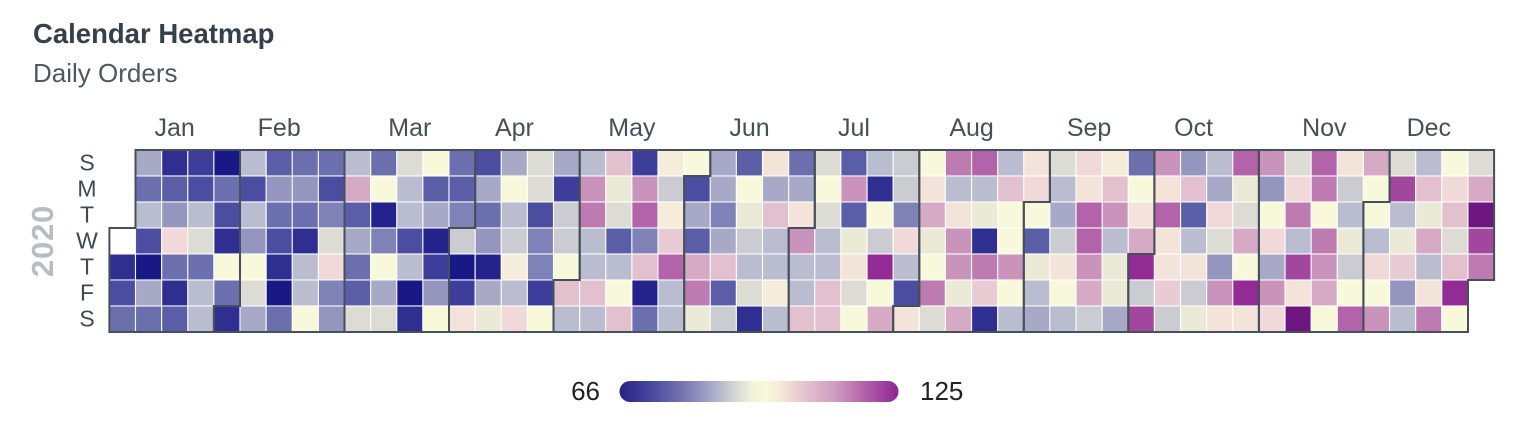 This screenshot has height=445, width=1524. Describe the element at coordinates (514, 128) in the screenshot. I see `svg-text: Apr` at that location.